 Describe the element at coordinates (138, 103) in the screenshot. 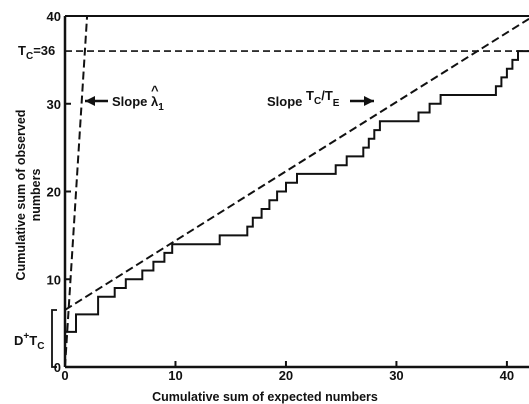

I see `slope1-label: Slope λ1` at that location.